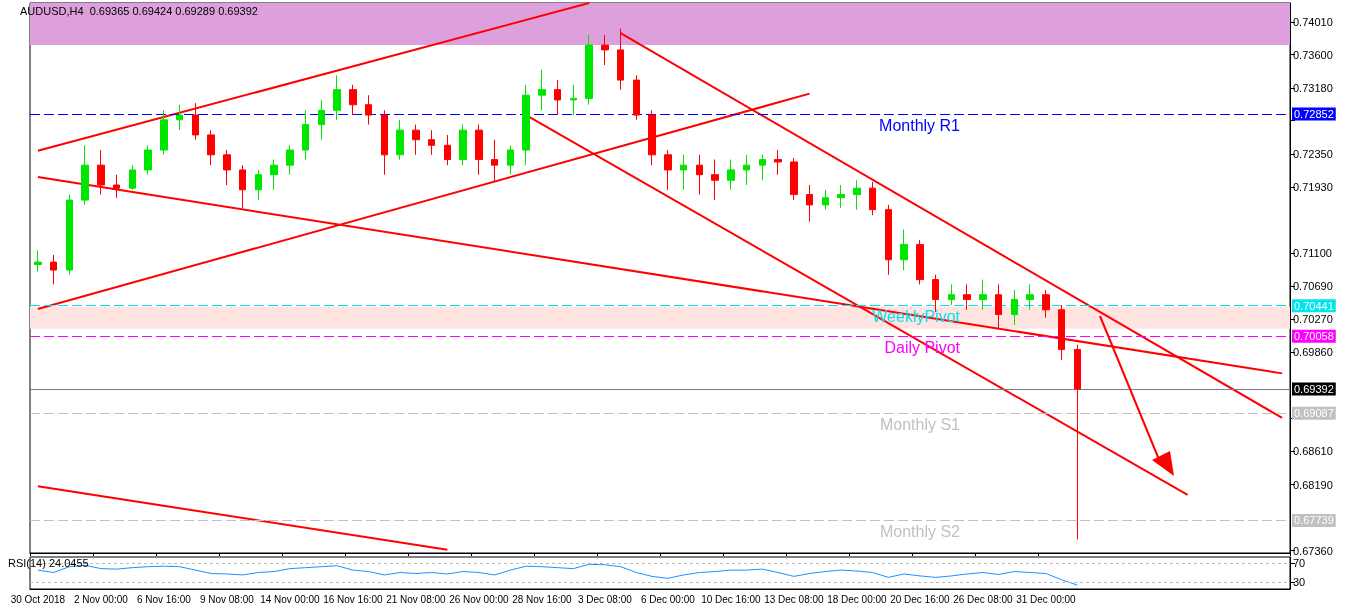 The image size is (1355, 608). I want to click on y-tick-label: 0.73180, so click(1313, 88).